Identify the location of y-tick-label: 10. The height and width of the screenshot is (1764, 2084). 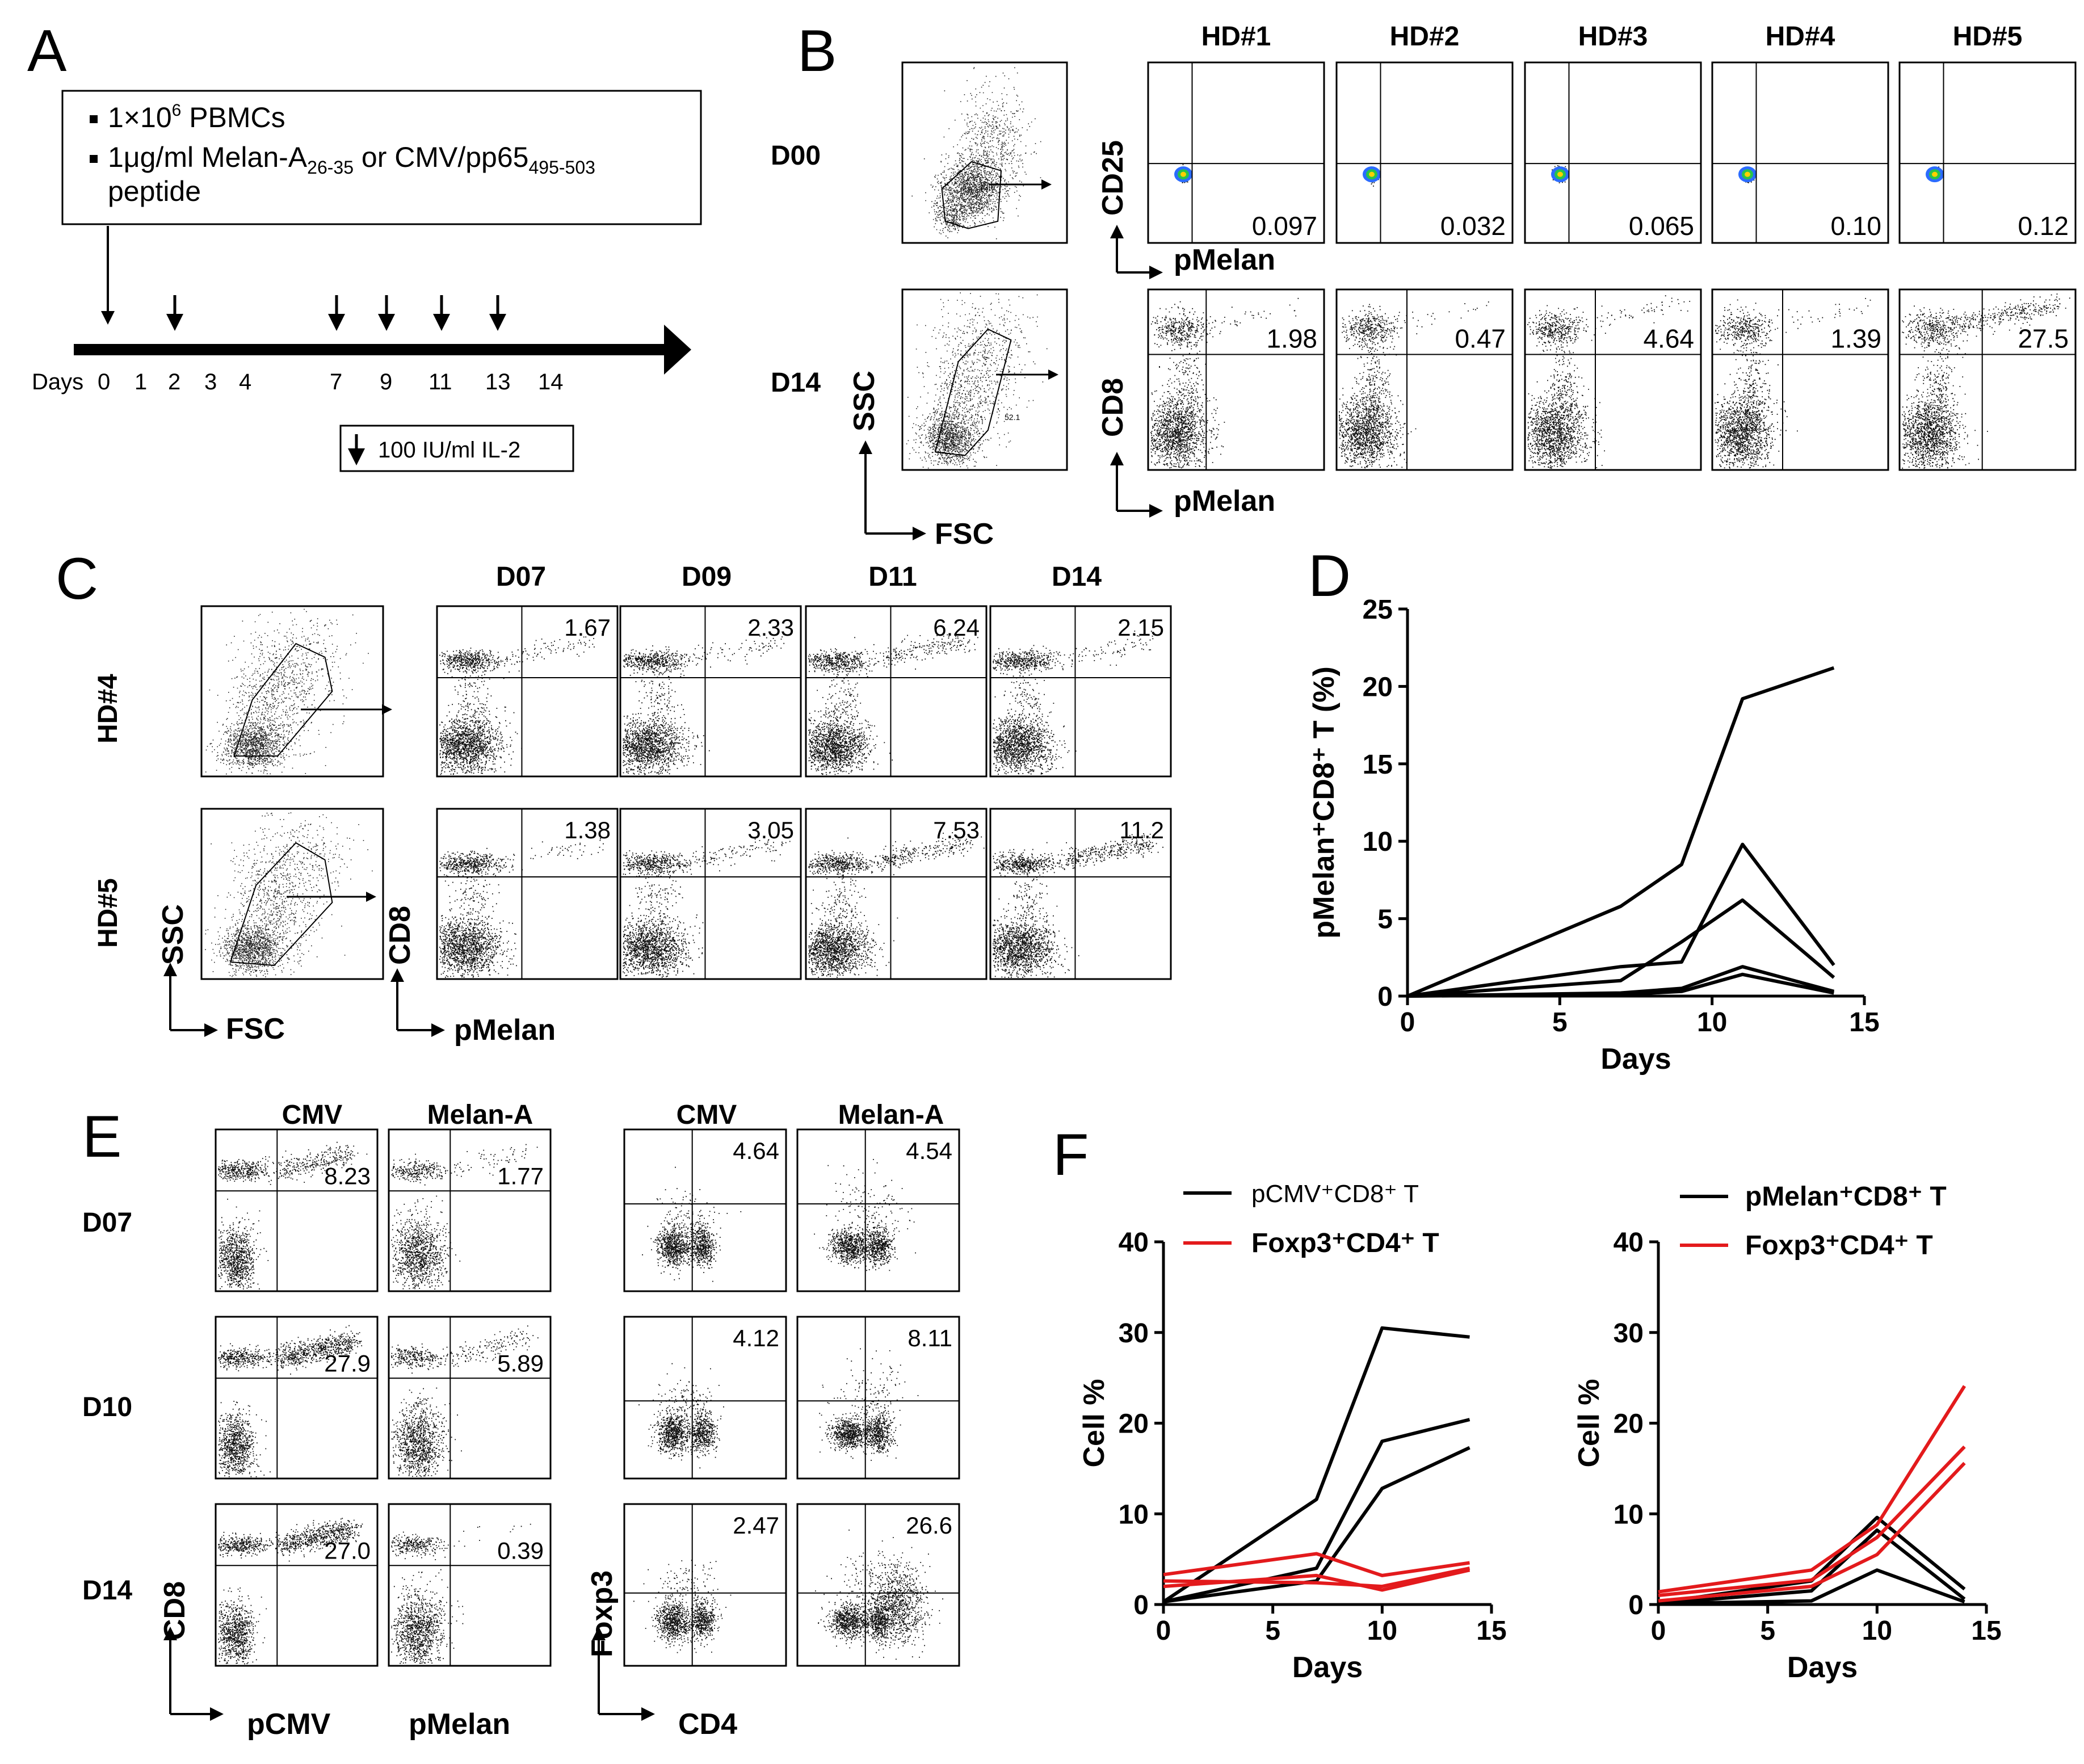
(1378, 842).